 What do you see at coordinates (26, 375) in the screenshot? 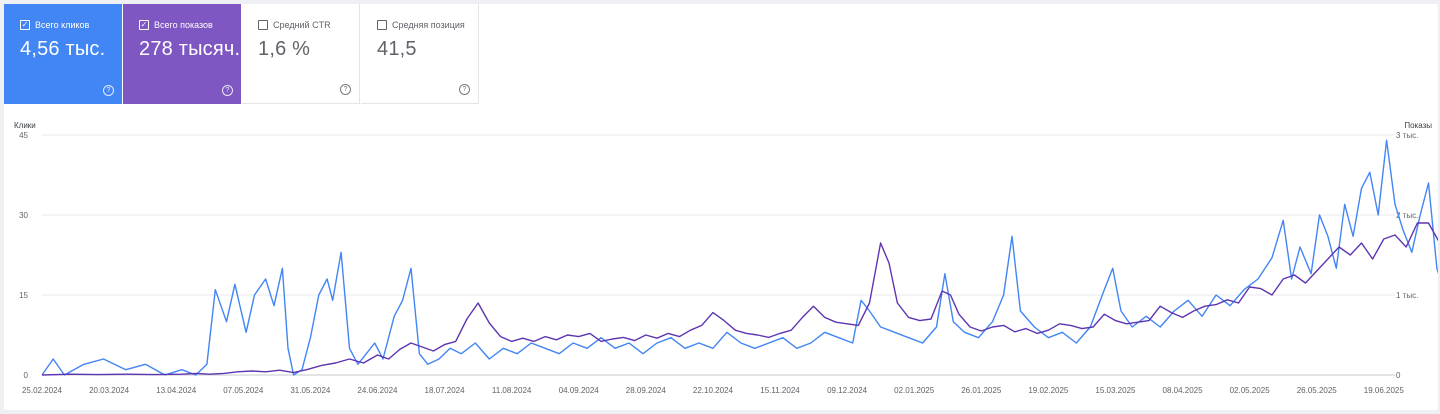
I see `y-tick-left: 0` at bounding box center [26, 375].